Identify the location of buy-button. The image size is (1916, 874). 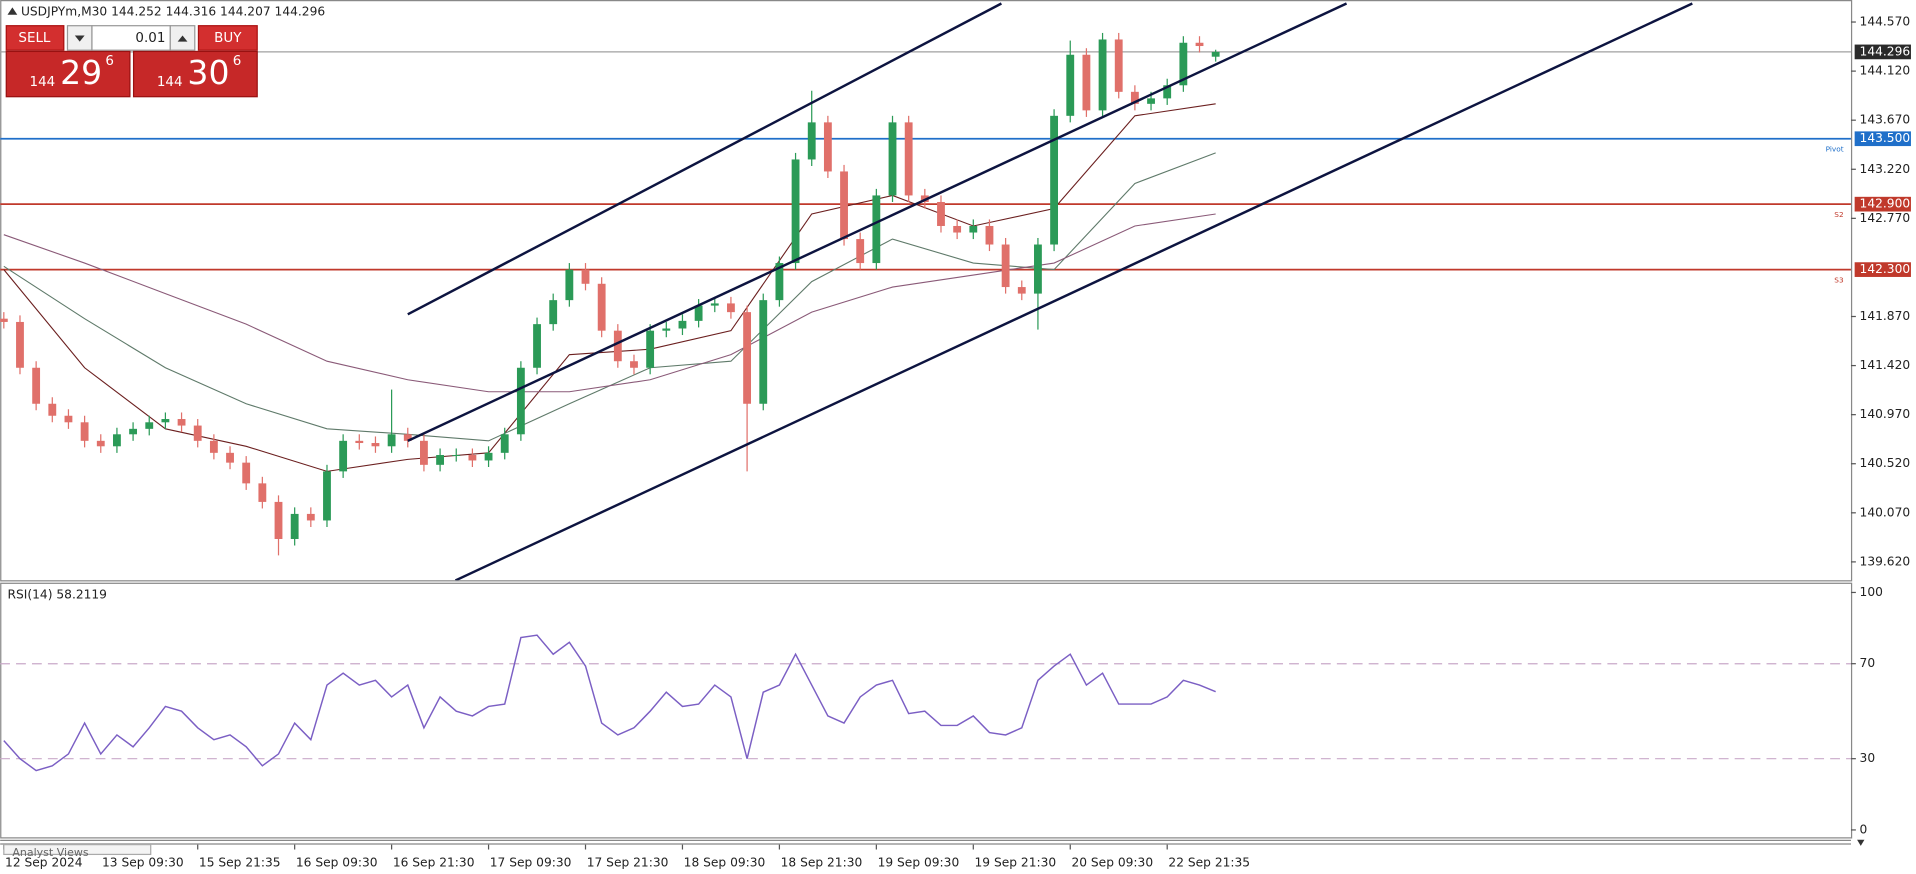
(227, 38).